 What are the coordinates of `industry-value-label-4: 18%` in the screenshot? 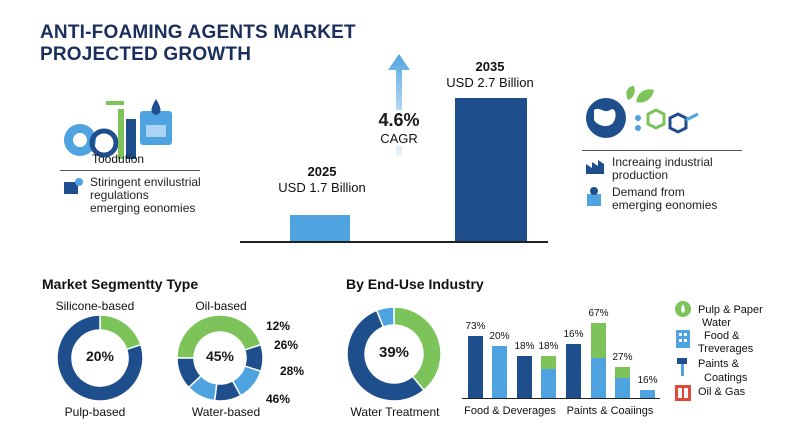 It's located at (548, 347).